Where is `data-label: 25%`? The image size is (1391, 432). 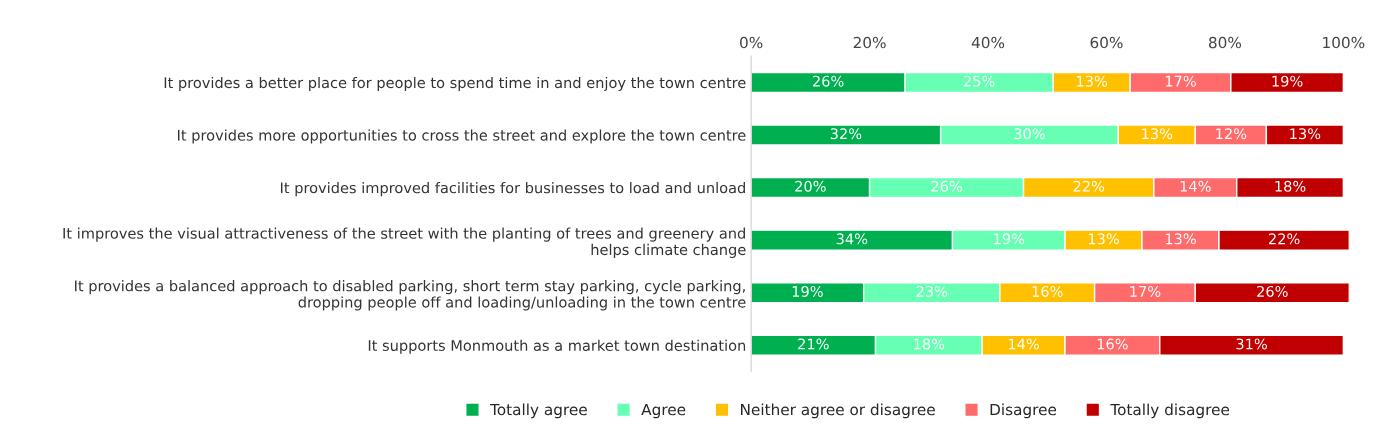 data-label: 25% is located at coordinates (979, 81).